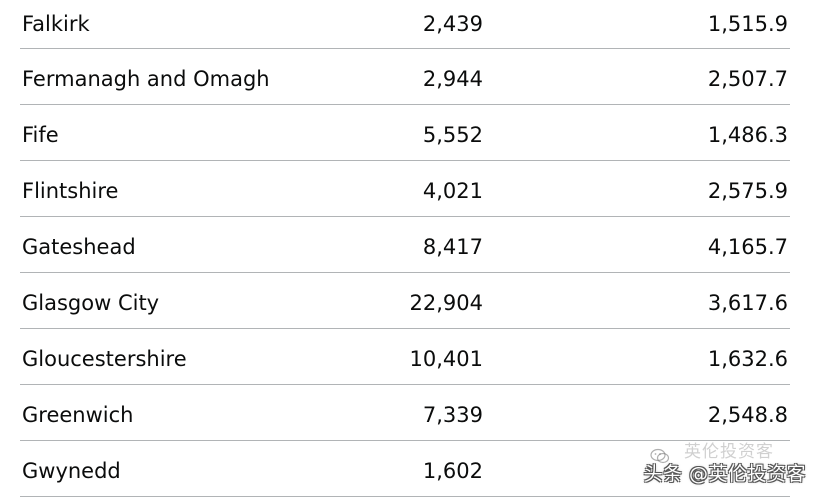 The width and height of the screenshot is (820, 502). I want to click on value-column-2: 1,632.6, so click(747, 359).